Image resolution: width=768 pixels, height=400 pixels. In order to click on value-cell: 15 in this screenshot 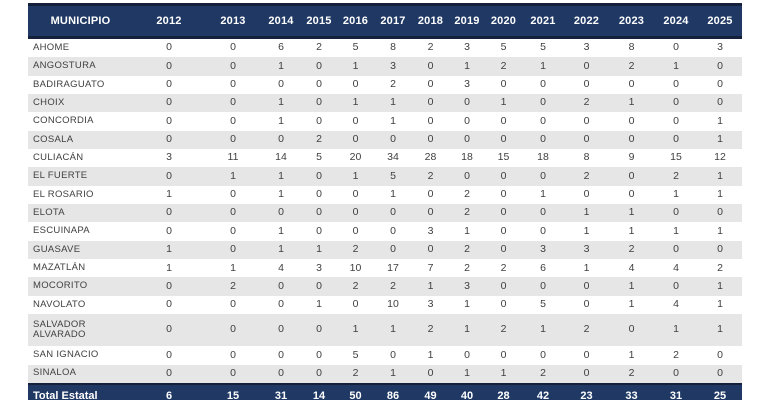, I will do `click(676, 157)`.